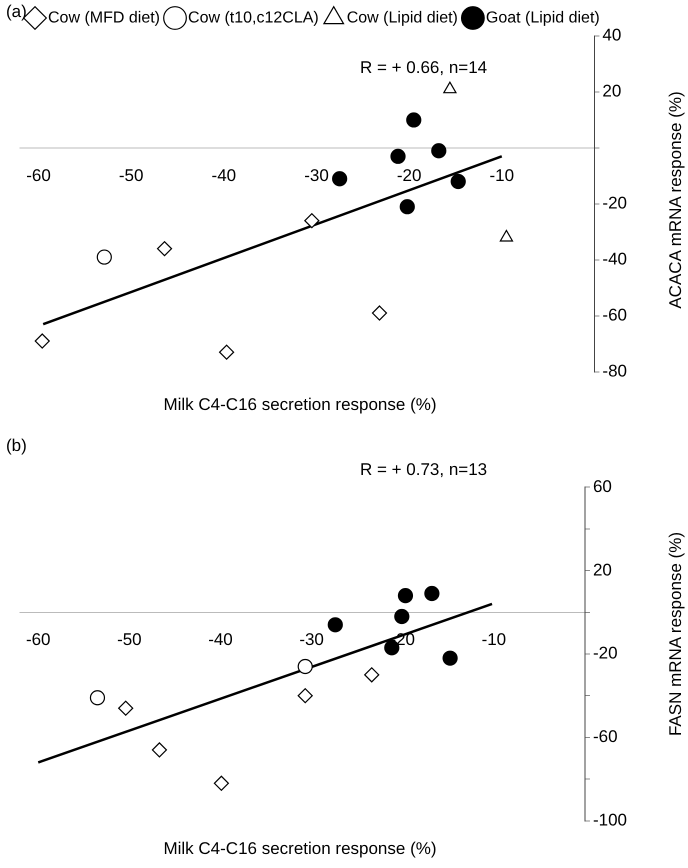  I want to click on legend-label: Goat (Lipid diet), so click(543, 17).